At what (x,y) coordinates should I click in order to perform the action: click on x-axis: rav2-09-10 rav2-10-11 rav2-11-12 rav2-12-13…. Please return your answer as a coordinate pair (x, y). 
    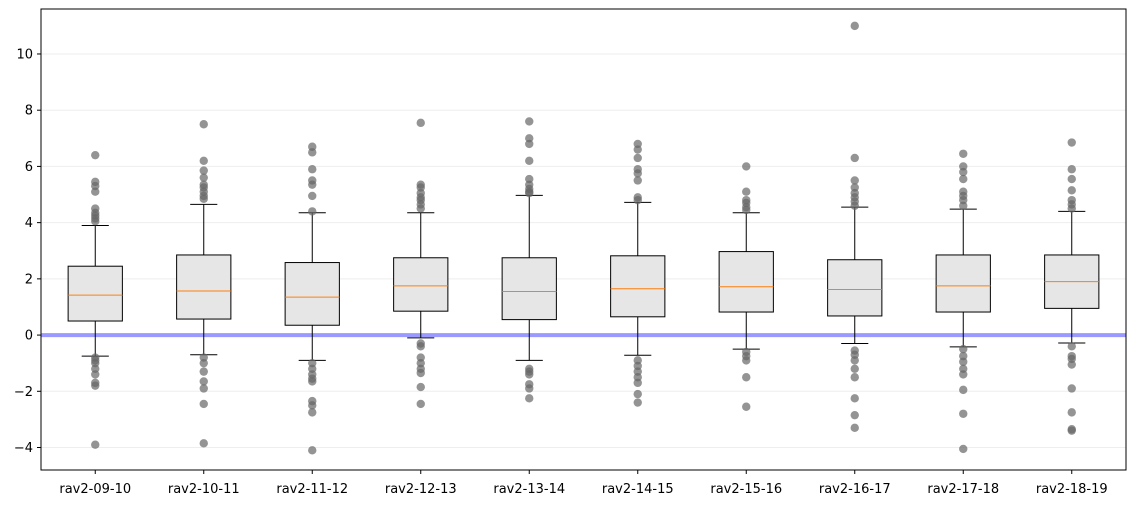
    Looking at the image, I should click on (583, 483).